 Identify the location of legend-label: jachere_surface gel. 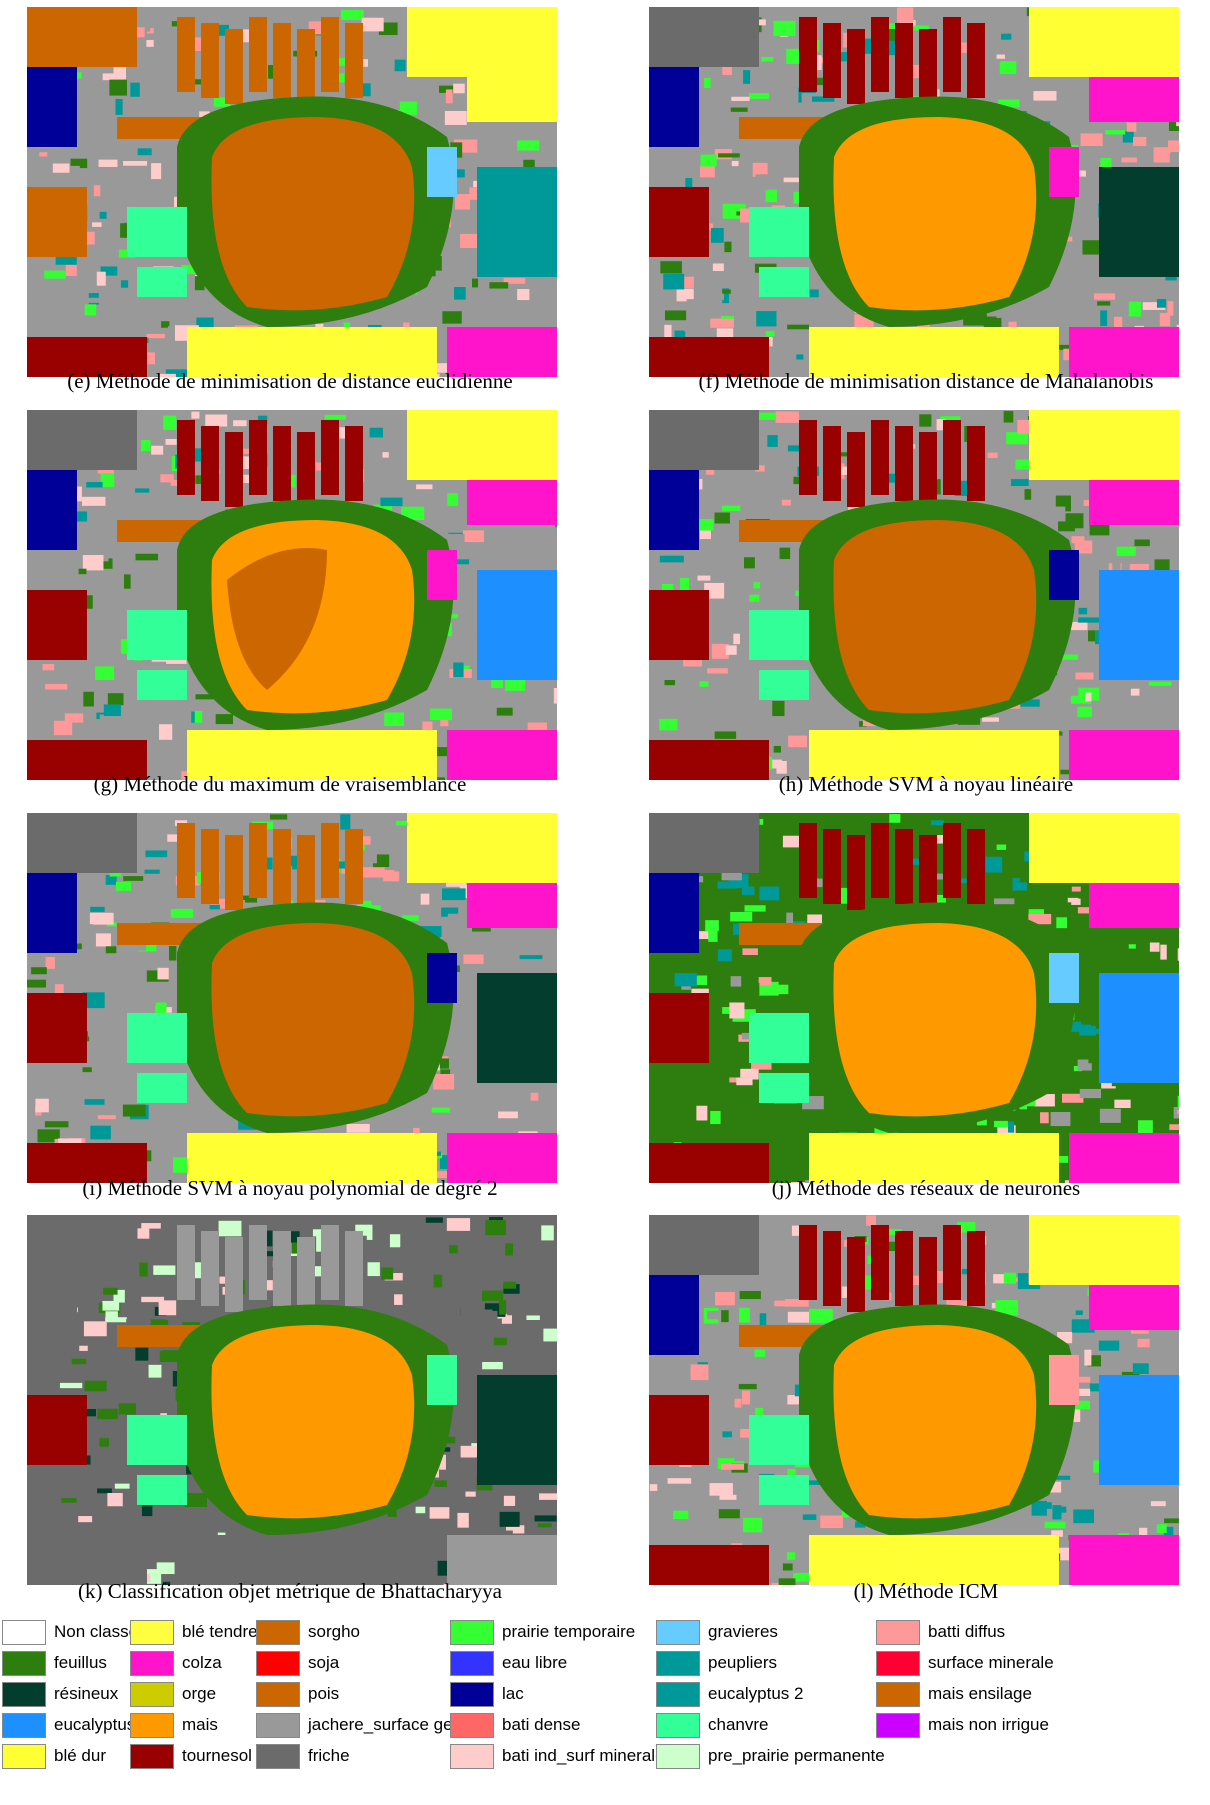
(382, 1724).